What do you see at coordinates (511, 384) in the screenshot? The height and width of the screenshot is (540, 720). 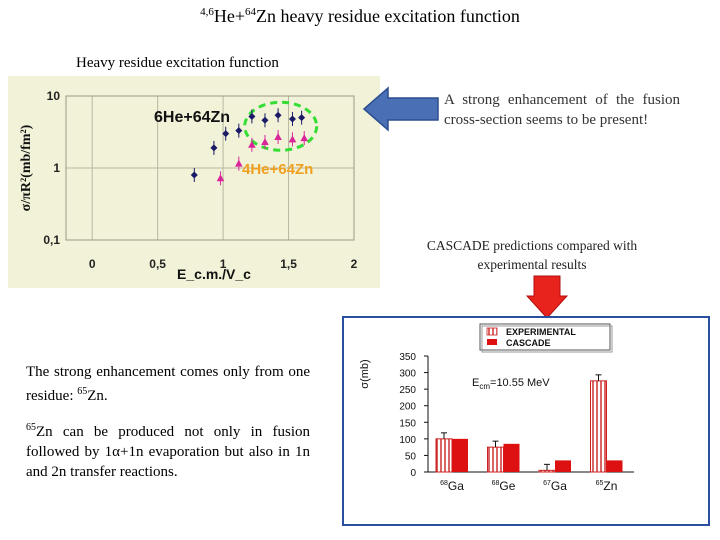 I see `energy-annotation: Ecm=10.55 MeV` at bounding box center [511, 384].